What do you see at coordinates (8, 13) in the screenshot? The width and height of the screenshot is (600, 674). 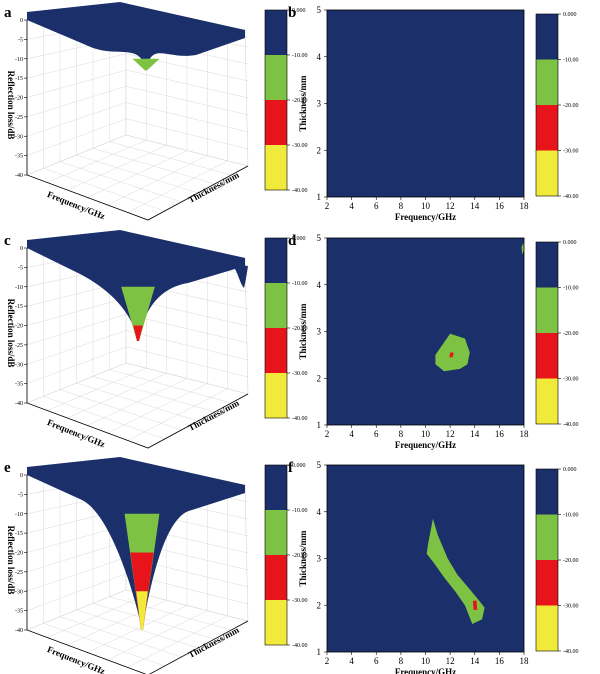 I see `panel-label: a` at bounding box center [8, 13].